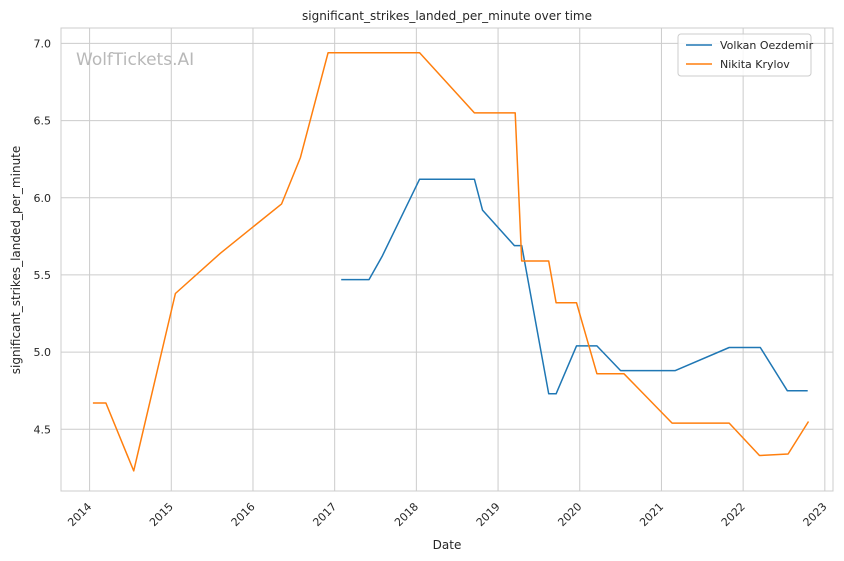 This screenshot has height=561, width=844. Describe the element at coordinates (447, 545) in the screenshot. I see `x-axis-title: Date` at that location.